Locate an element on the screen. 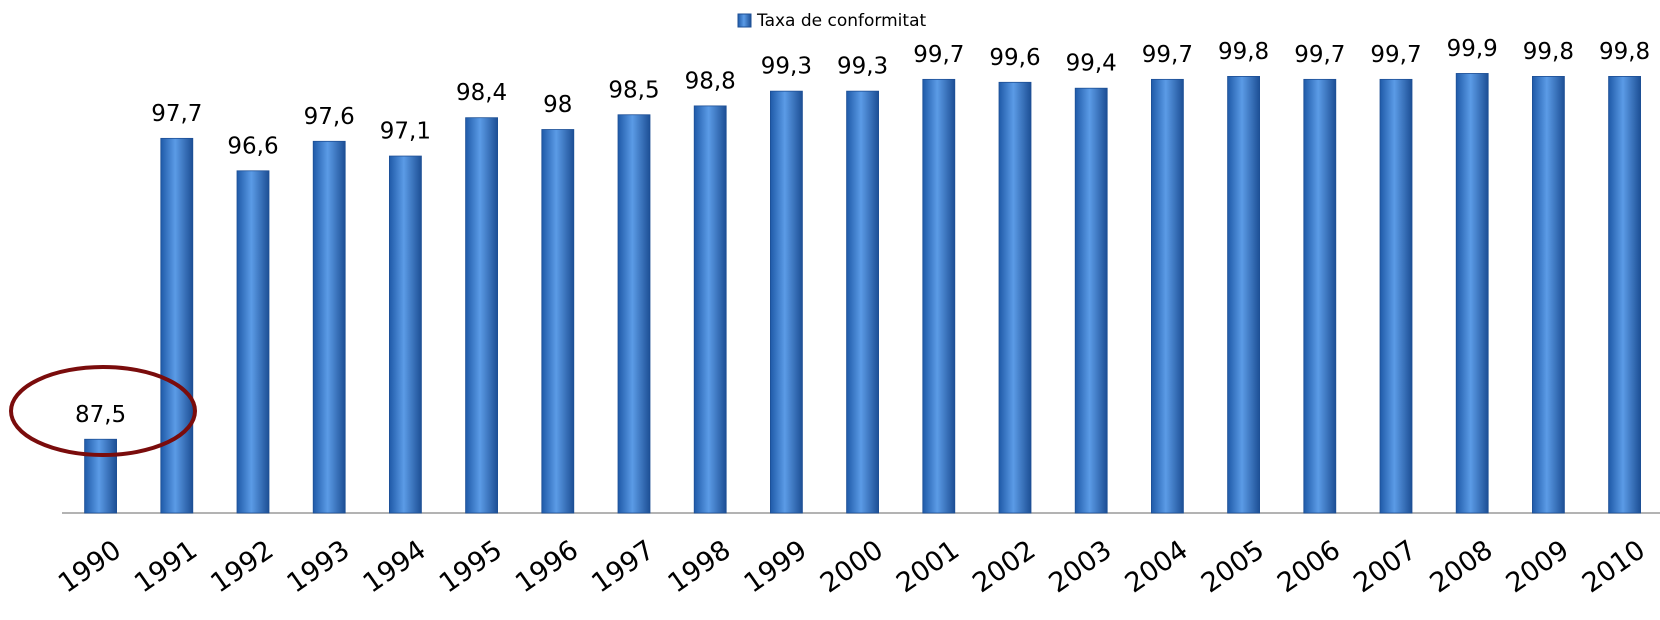 The height and width of the screenshot is (620, 1660). x-tick-label: 1990 is located at coordinates (90, 566).